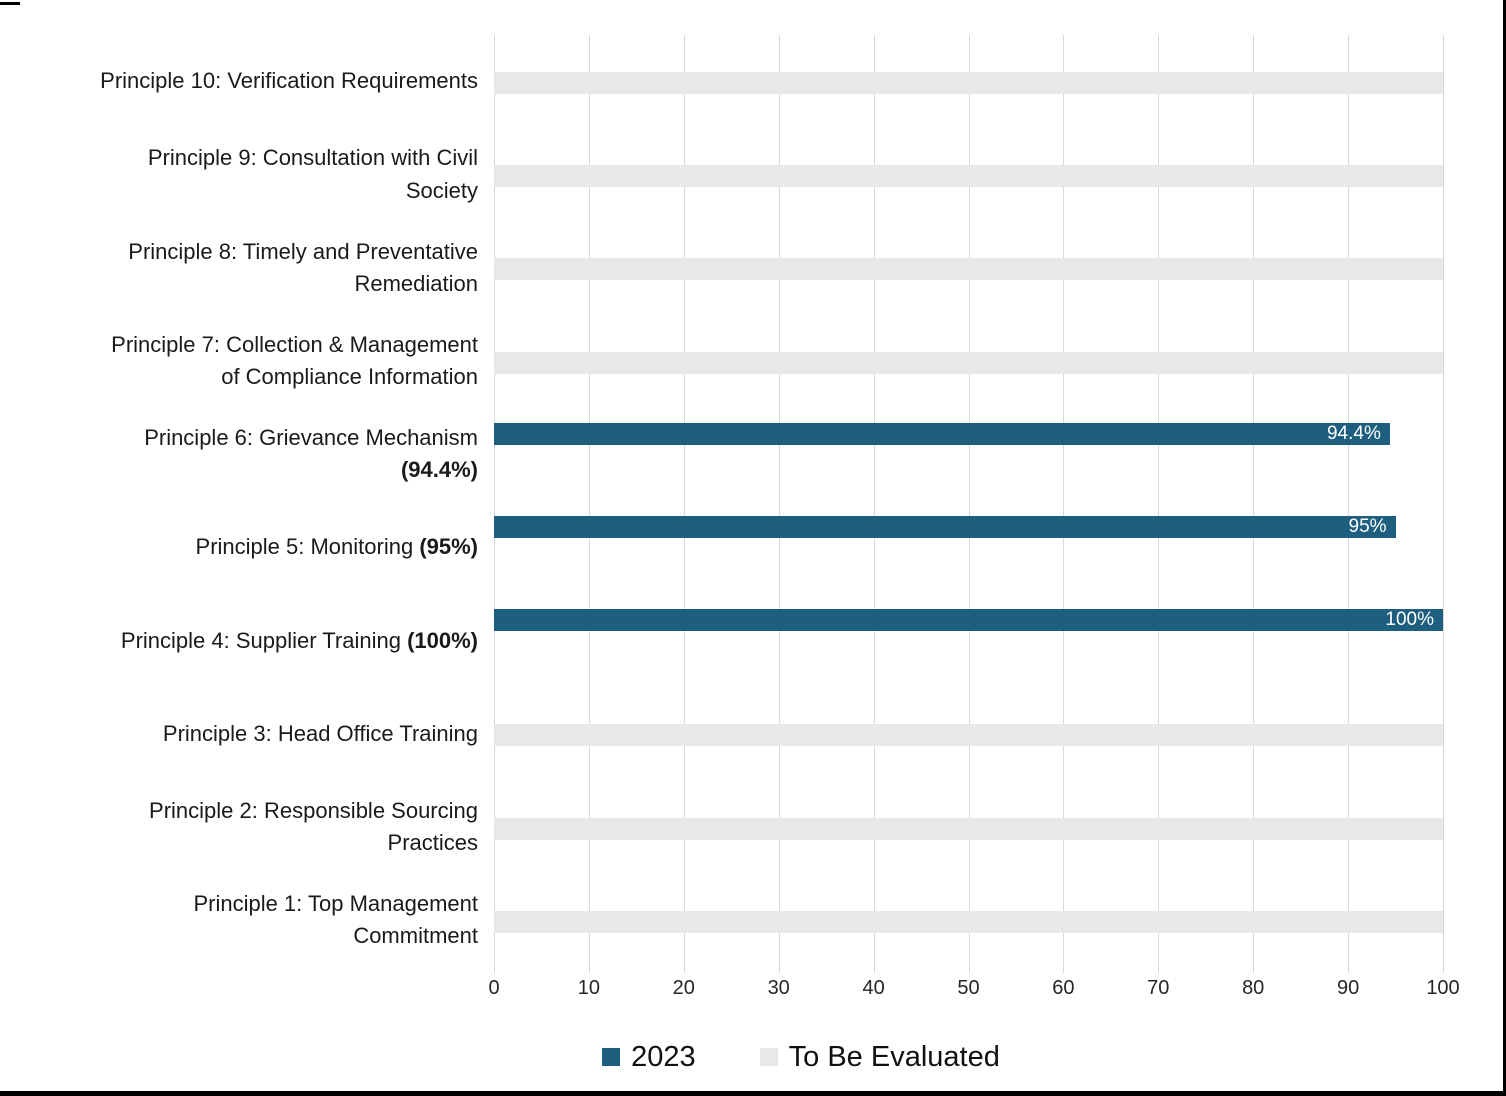 The width and height of the screenshot is (1506, 1096). What do you see at coordinates (968, 988) in the screenshot?
I see `x-tick-label-50: 50` at bounding box center [968, 988].